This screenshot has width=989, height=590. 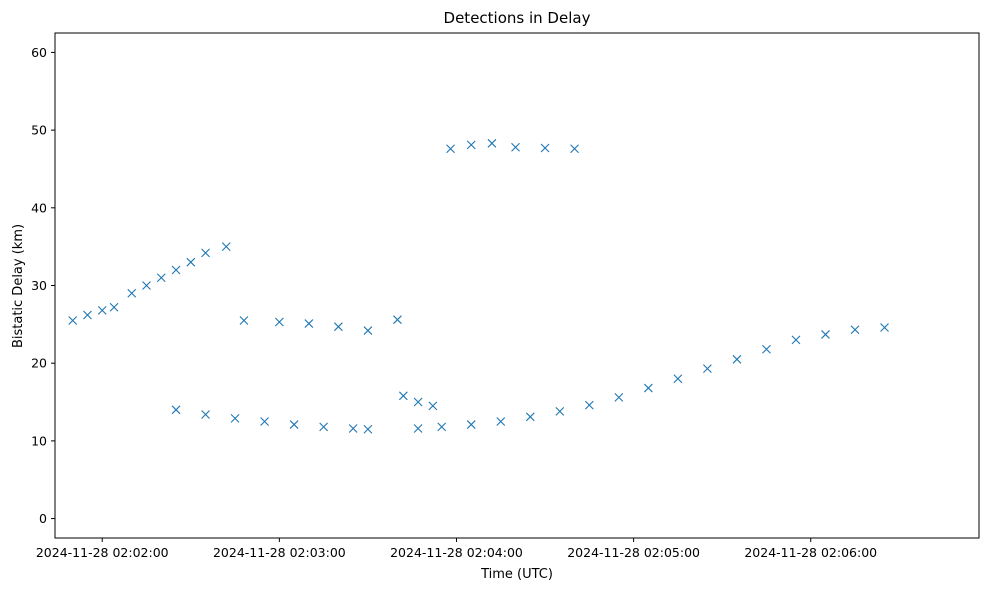 I want to click on x-tick-label: 2024-11-28 02:04:00, so click(x=456, y=552).